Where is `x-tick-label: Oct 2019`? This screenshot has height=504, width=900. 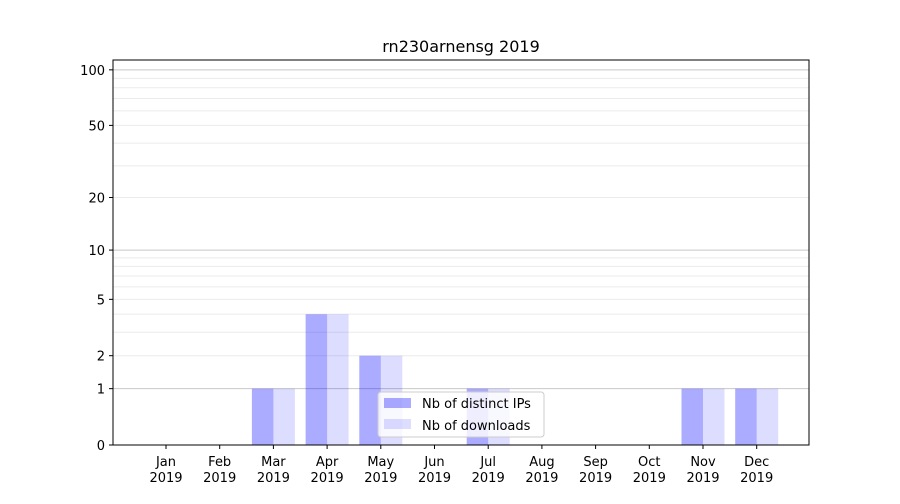 x-tick-label: Oct 2019 is located at coordinates (649, 470).